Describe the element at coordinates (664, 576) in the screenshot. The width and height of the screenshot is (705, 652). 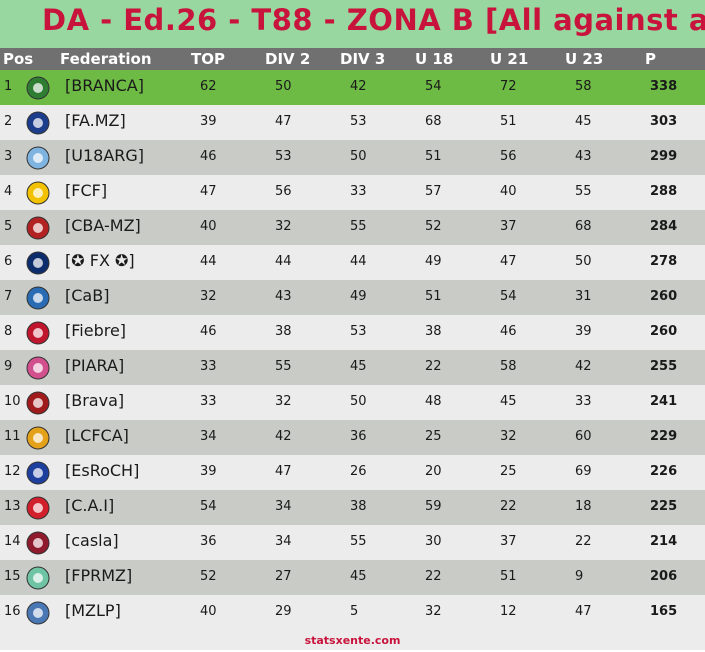
I see `total-points: 206` at that location.